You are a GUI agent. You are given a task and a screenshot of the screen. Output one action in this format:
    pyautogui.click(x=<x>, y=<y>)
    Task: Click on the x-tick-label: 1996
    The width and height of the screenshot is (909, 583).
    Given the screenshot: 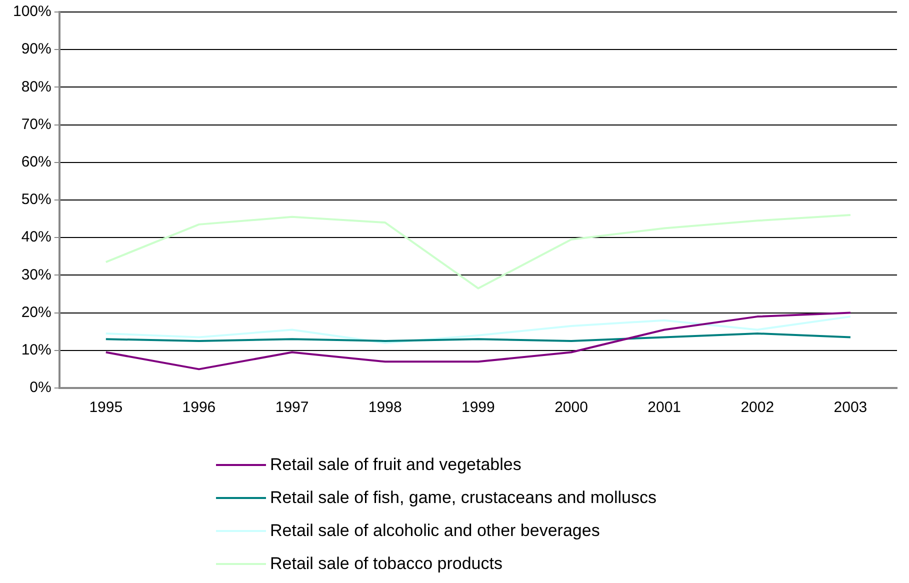 What is the action you would take?
    pyautogui.click(x=199, y=407)
    